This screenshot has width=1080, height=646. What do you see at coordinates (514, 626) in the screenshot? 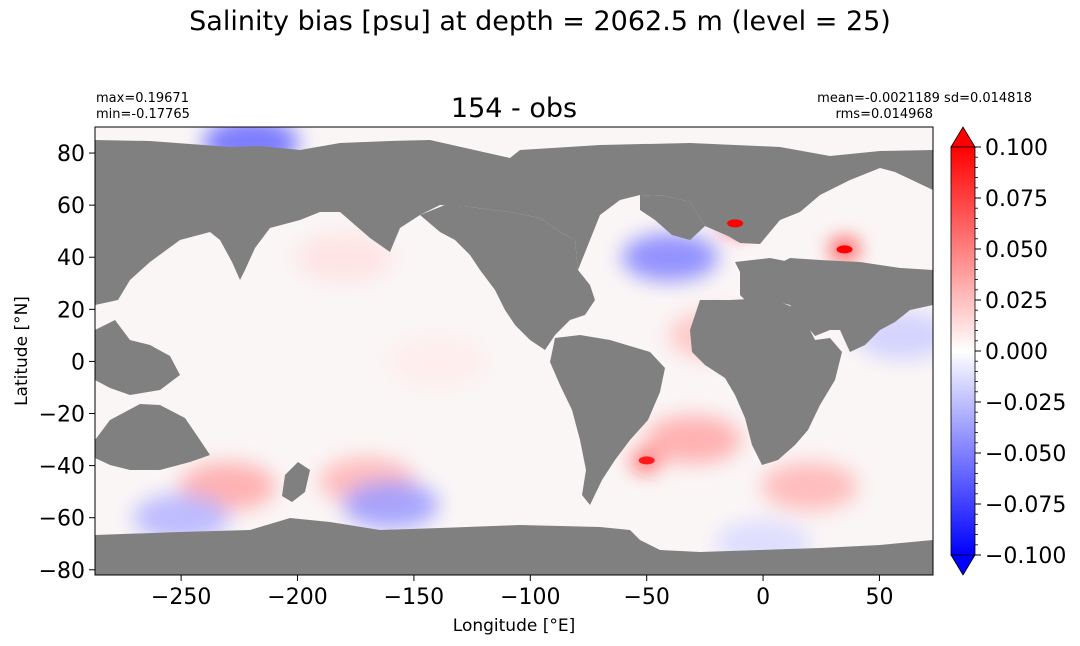
I see `x-axis-label: Longitude [°E]` at bounding box center [514, 626].